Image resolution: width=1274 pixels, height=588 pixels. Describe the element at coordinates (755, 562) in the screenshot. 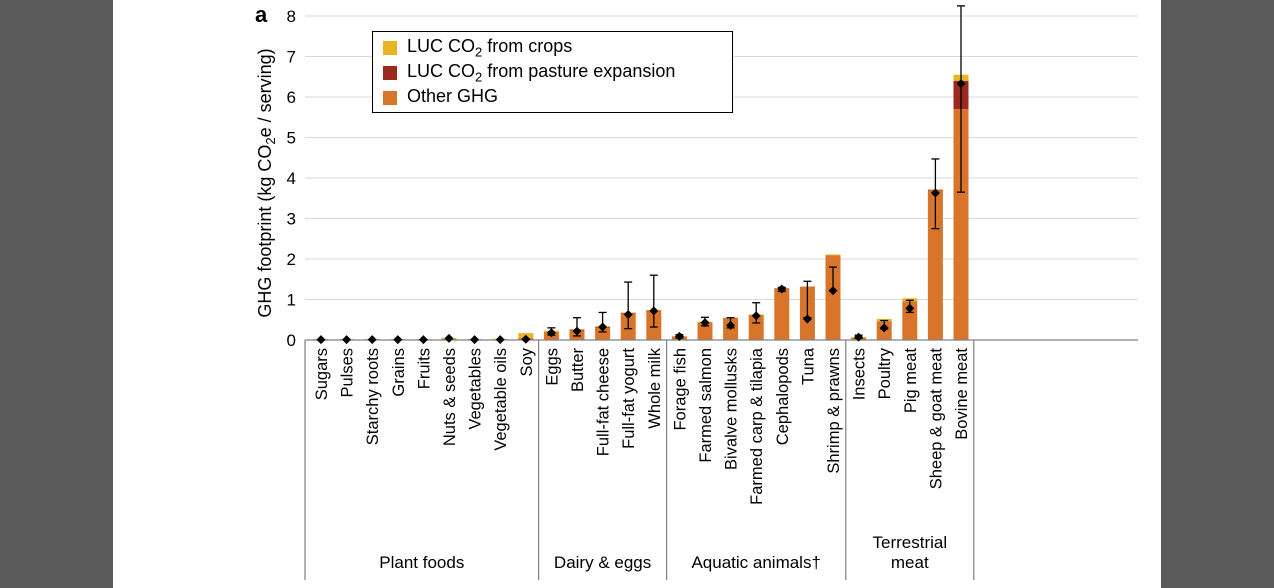

I see `group-label-aquatic-animals: Aquatic animals†` at that location.